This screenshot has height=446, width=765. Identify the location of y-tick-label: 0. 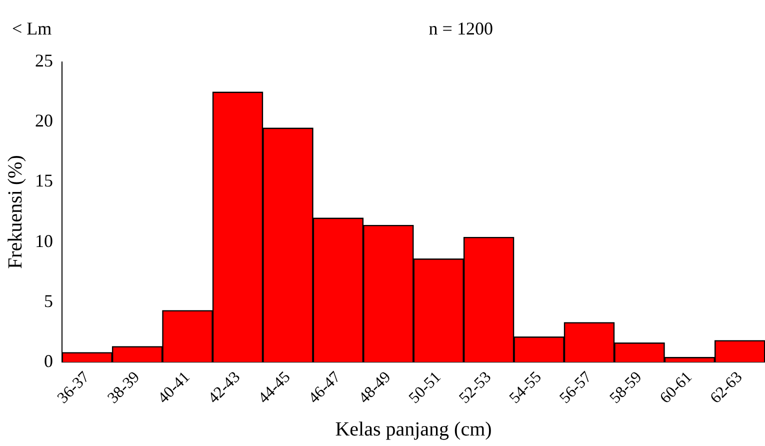
(48, 360).